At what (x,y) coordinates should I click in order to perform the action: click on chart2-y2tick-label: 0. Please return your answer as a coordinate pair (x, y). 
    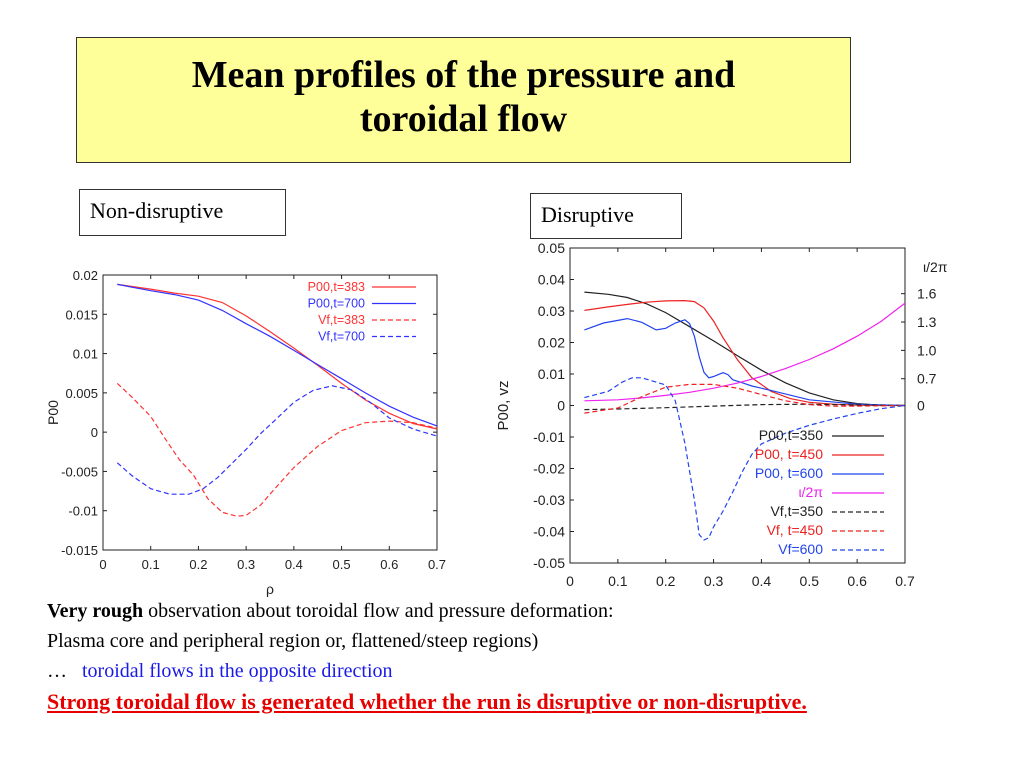
    Looking at the image, I should click on (921, 406).